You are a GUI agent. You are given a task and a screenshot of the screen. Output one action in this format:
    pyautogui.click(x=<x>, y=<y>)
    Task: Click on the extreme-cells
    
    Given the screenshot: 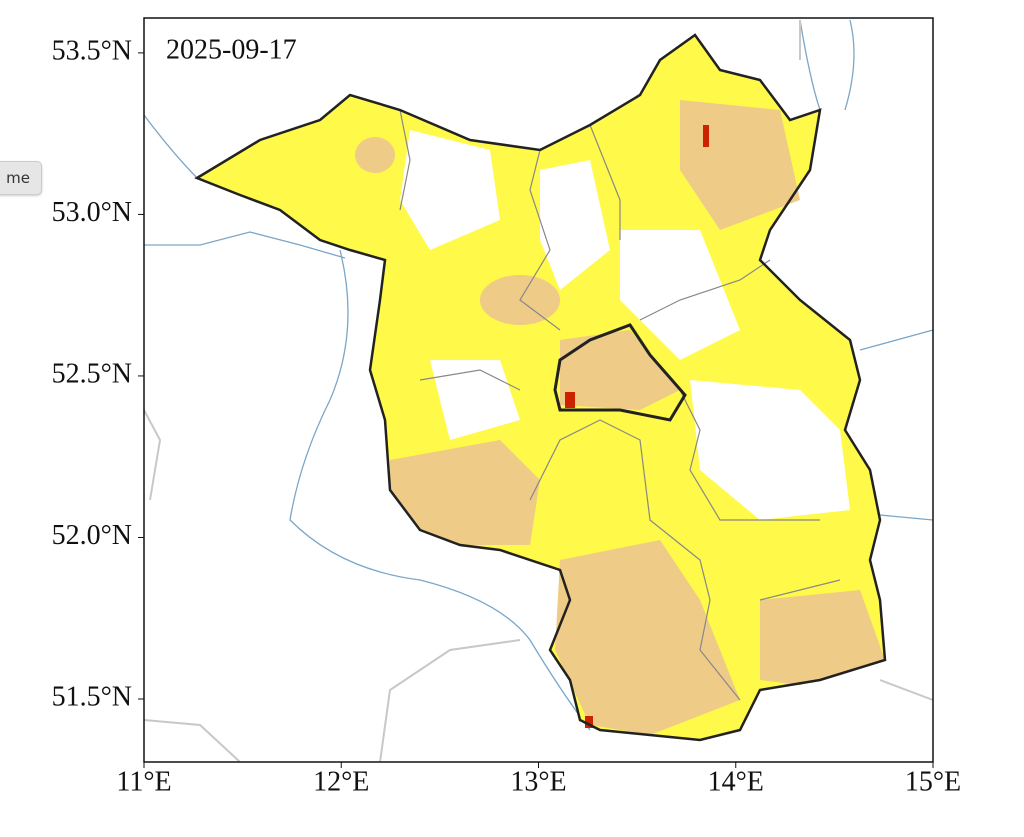 What is the action you would take?
    pyautogui.click(x=637, y=426)
    